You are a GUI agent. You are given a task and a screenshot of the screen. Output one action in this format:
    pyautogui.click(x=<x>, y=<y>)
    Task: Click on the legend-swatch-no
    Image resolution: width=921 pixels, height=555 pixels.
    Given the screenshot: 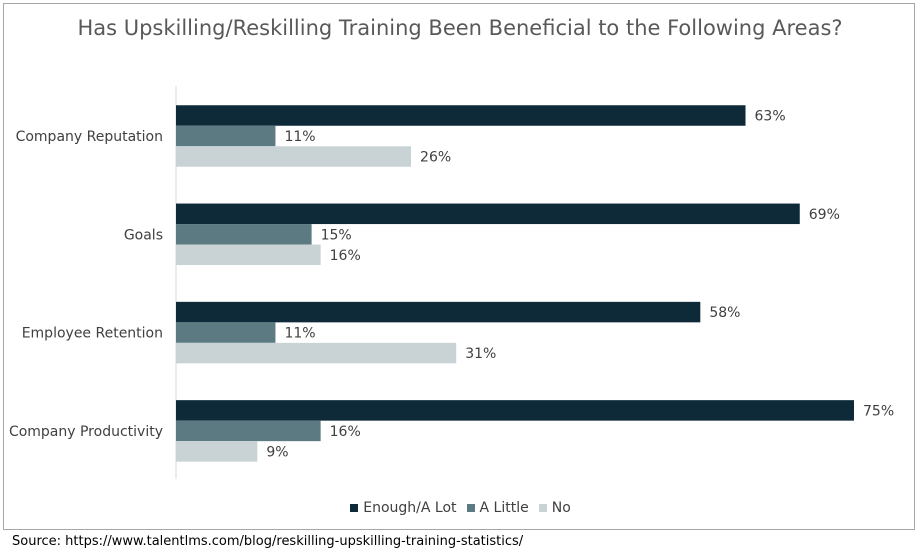 What is the action you would take?
    pyautogui.click(x=542, y=508)
    